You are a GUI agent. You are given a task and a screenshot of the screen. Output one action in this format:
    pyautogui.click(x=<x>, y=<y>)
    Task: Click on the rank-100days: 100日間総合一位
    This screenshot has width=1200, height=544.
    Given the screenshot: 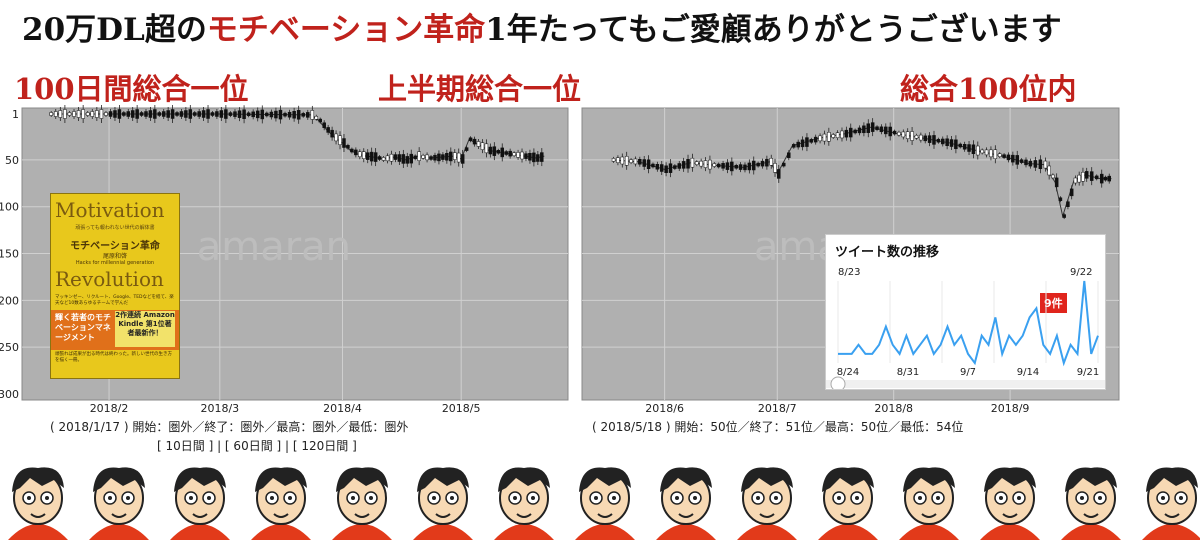 What is the action you would take?
    pyautogui.click(x=131, y=89)
    